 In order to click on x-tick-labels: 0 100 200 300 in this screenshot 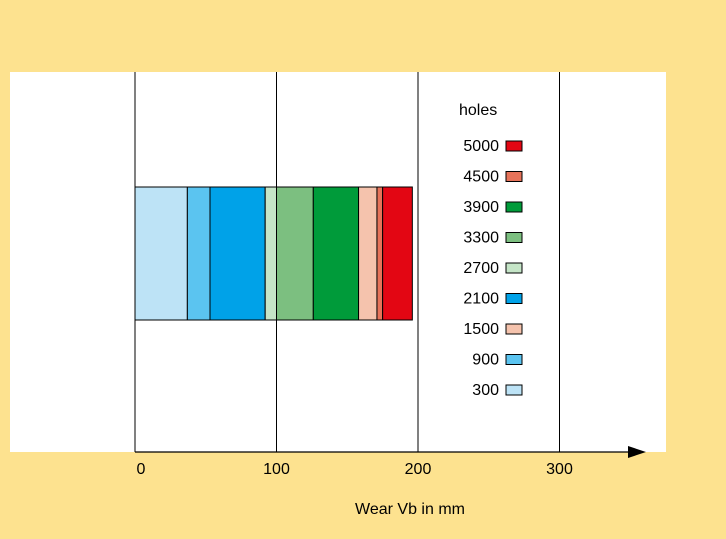, I will do `click(355, 469)`.